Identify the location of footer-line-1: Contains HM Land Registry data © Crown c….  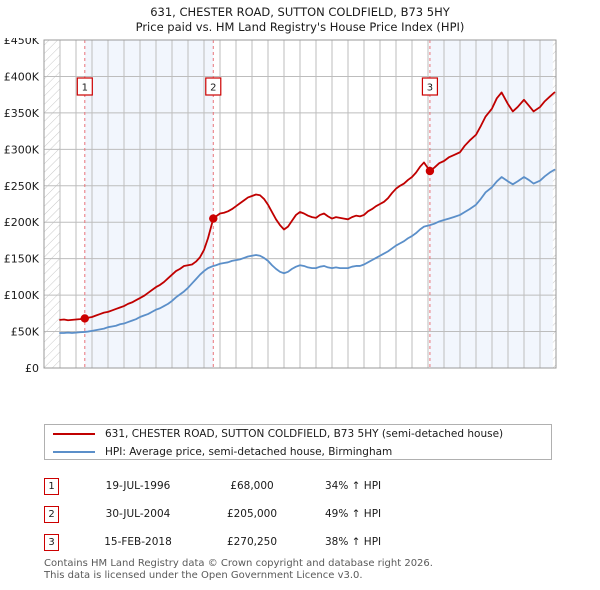
(238, 563).